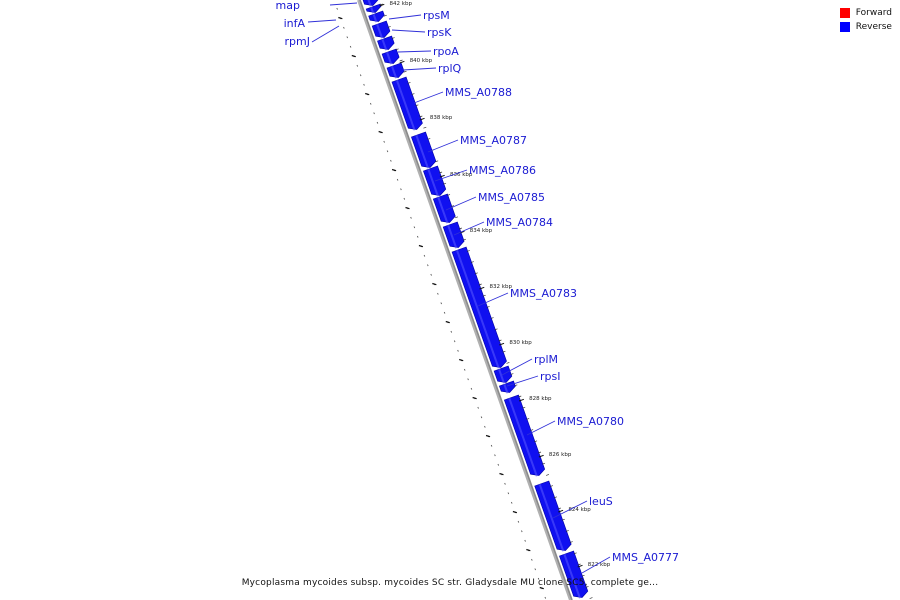 This screenshot has height=600, width=900. What do you see at coordinates (543, 293) in the screenshot?
I see `gene-label-mms_a0783: MMS_A0783` at bounding box center [543, 293].